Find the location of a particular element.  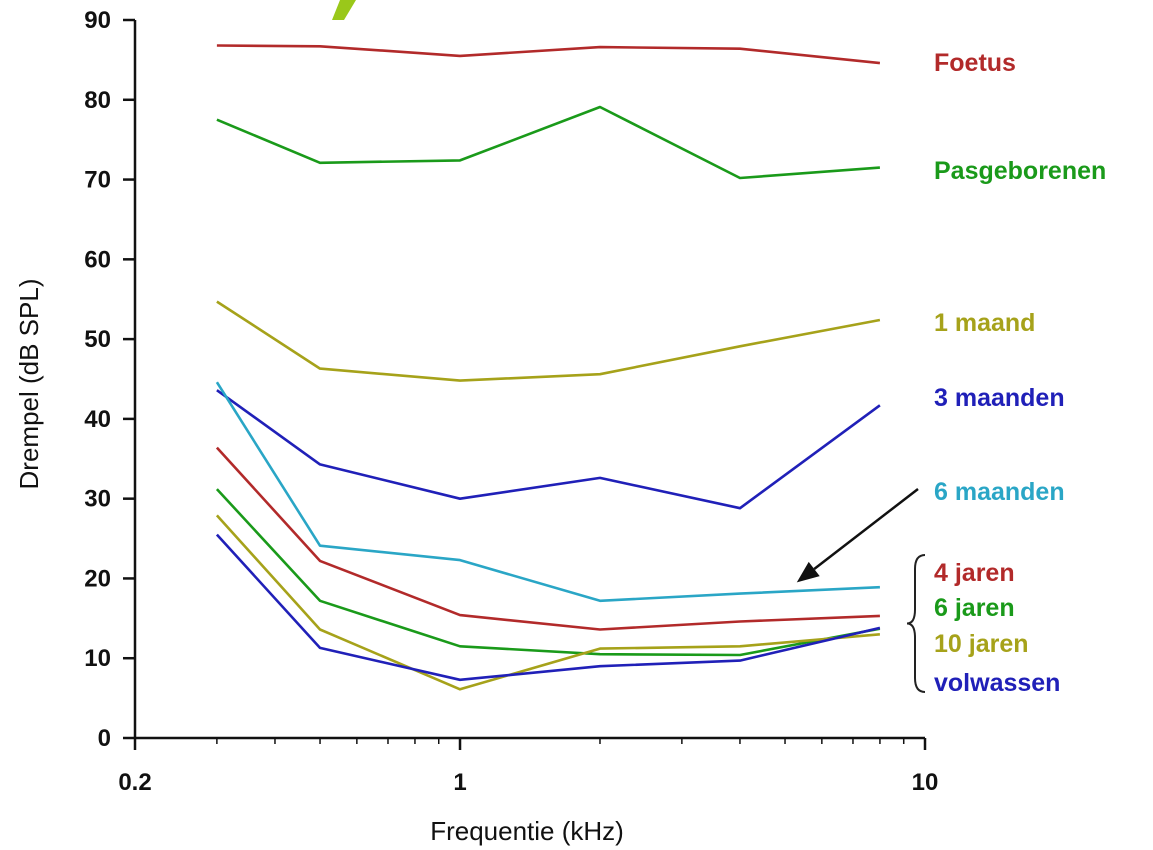

series-line-6-jaren is located at coordinates (548, 572).